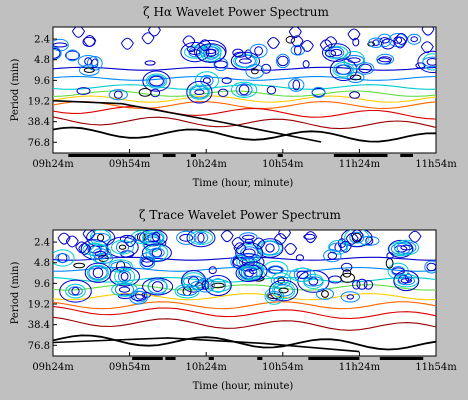 This screenshot has width=468, height=400. Describe the element at coordinates (240, 215) in the screenshot. I see `trace-chart-title: ζ Trace Wavelet Power Spectrum` at that location.